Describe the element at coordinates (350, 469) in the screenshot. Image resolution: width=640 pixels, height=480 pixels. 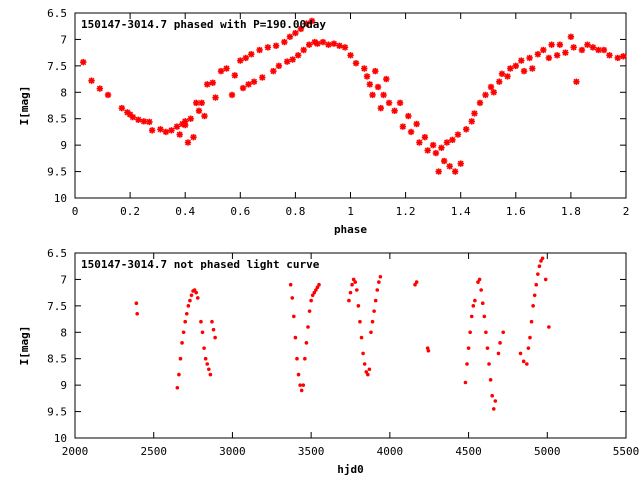
I see `x-axis-label: hjd0` at that location.